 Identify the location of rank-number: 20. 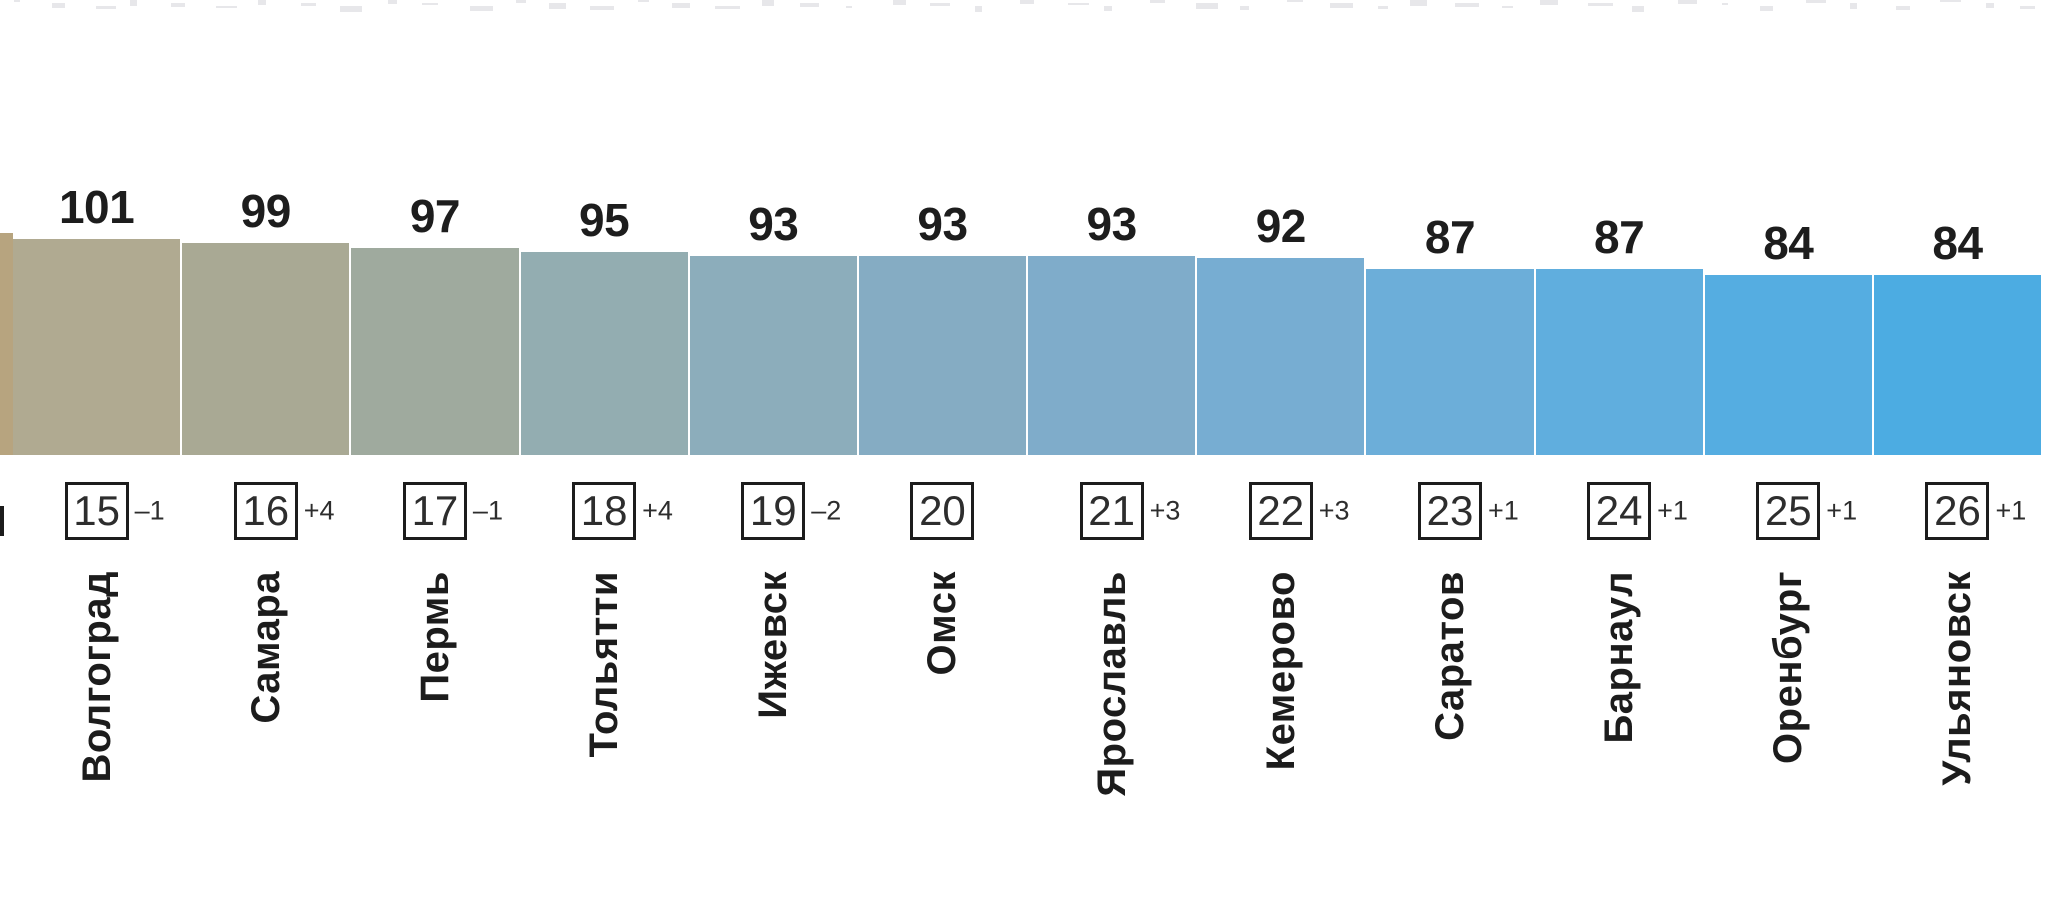
(942, 510).